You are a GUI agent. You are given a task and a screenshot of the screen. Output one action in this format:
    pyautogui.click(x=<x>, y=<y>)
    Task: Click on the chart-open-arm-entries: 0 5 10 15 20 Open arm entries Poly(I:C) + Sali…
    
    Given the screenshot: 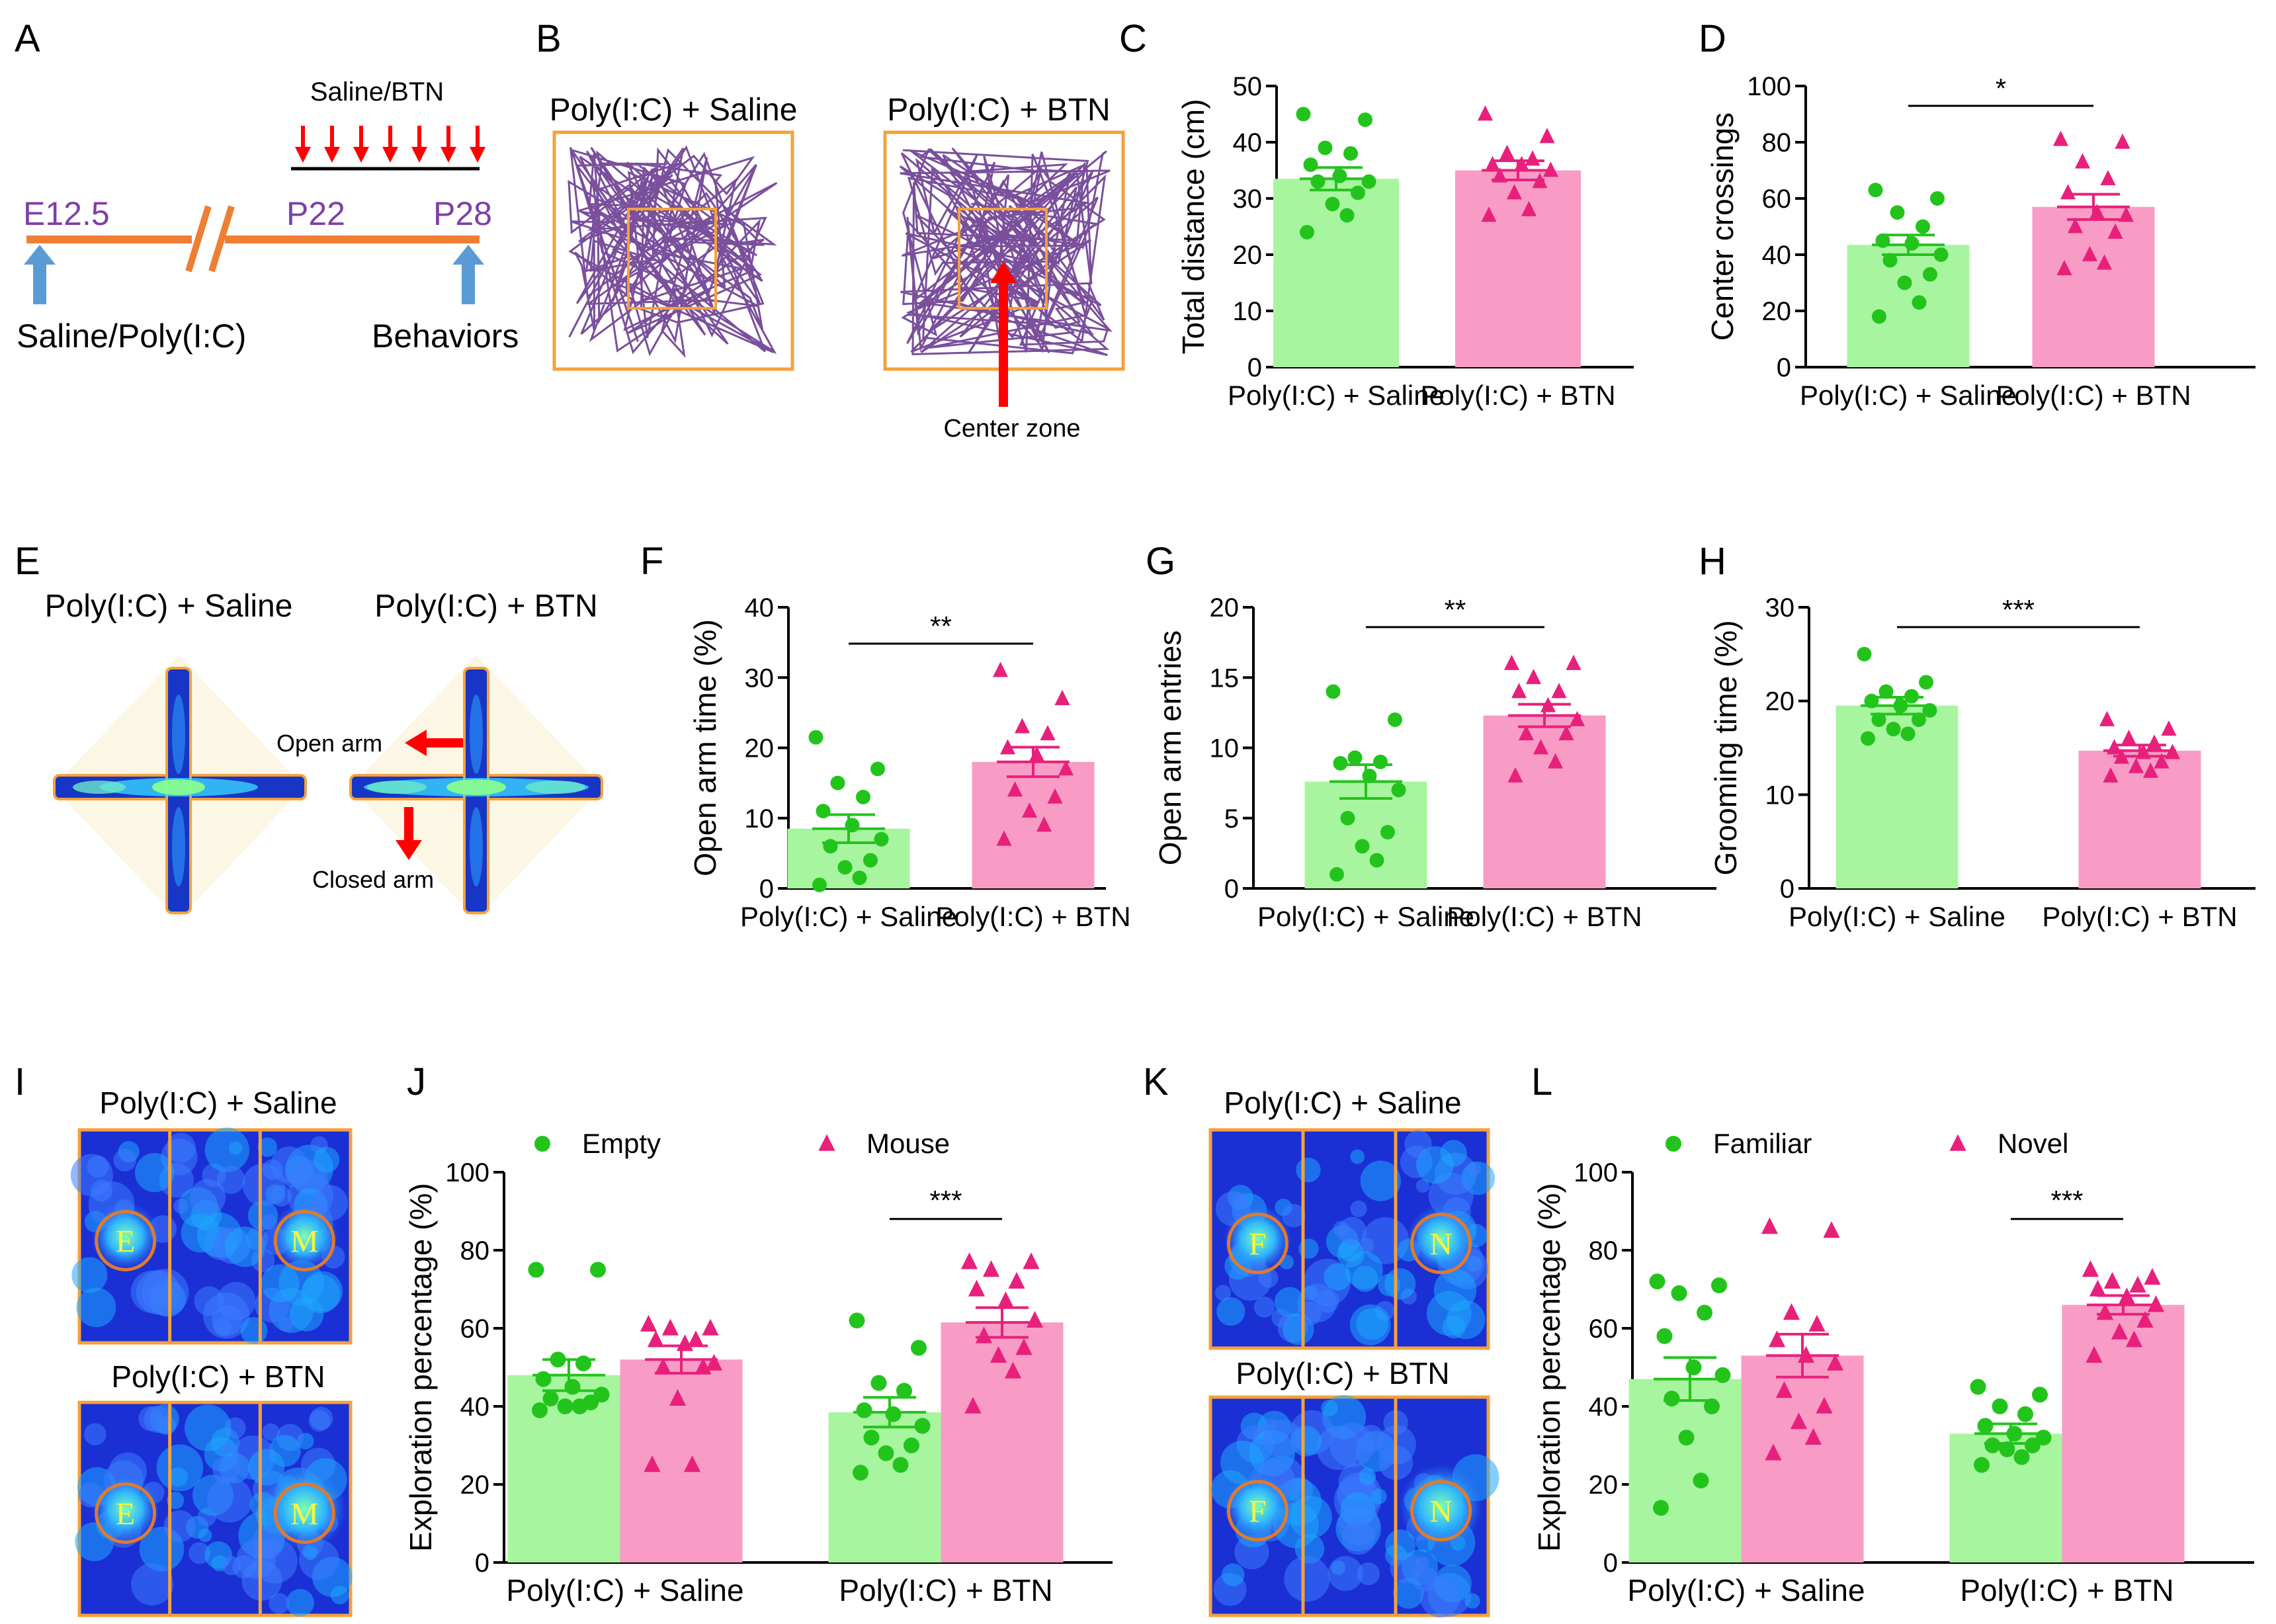 What is the action you would take?
    pyautogui.click(x=1435, y=762)
    